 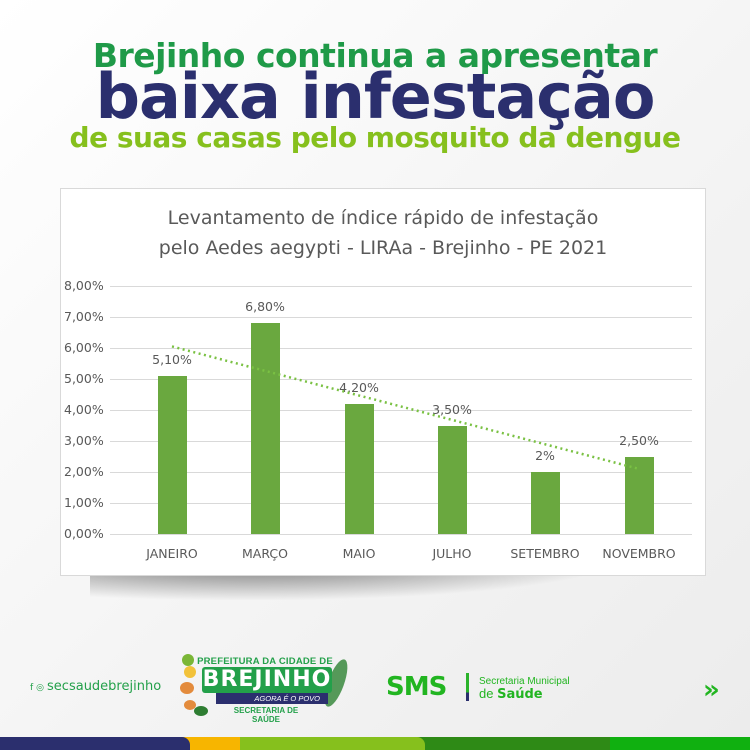 What do you see at coordinates (545, 455) in the screenshot?
I see `bar-value-label: 2%` at bounding box center [545, 455].